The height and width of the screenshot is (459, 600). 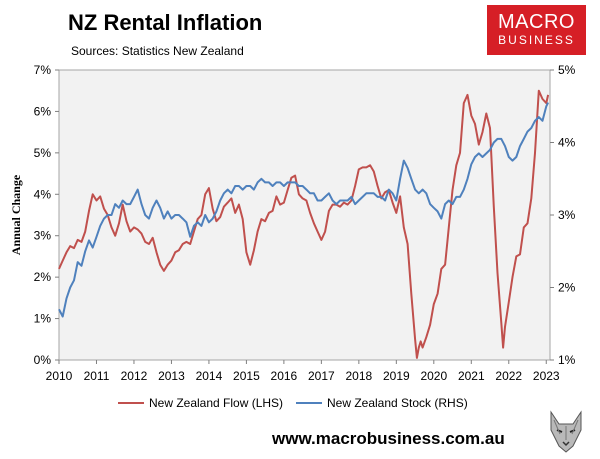 I want to click on logo-line-macro: MACRO, so click(x=536, y=22).